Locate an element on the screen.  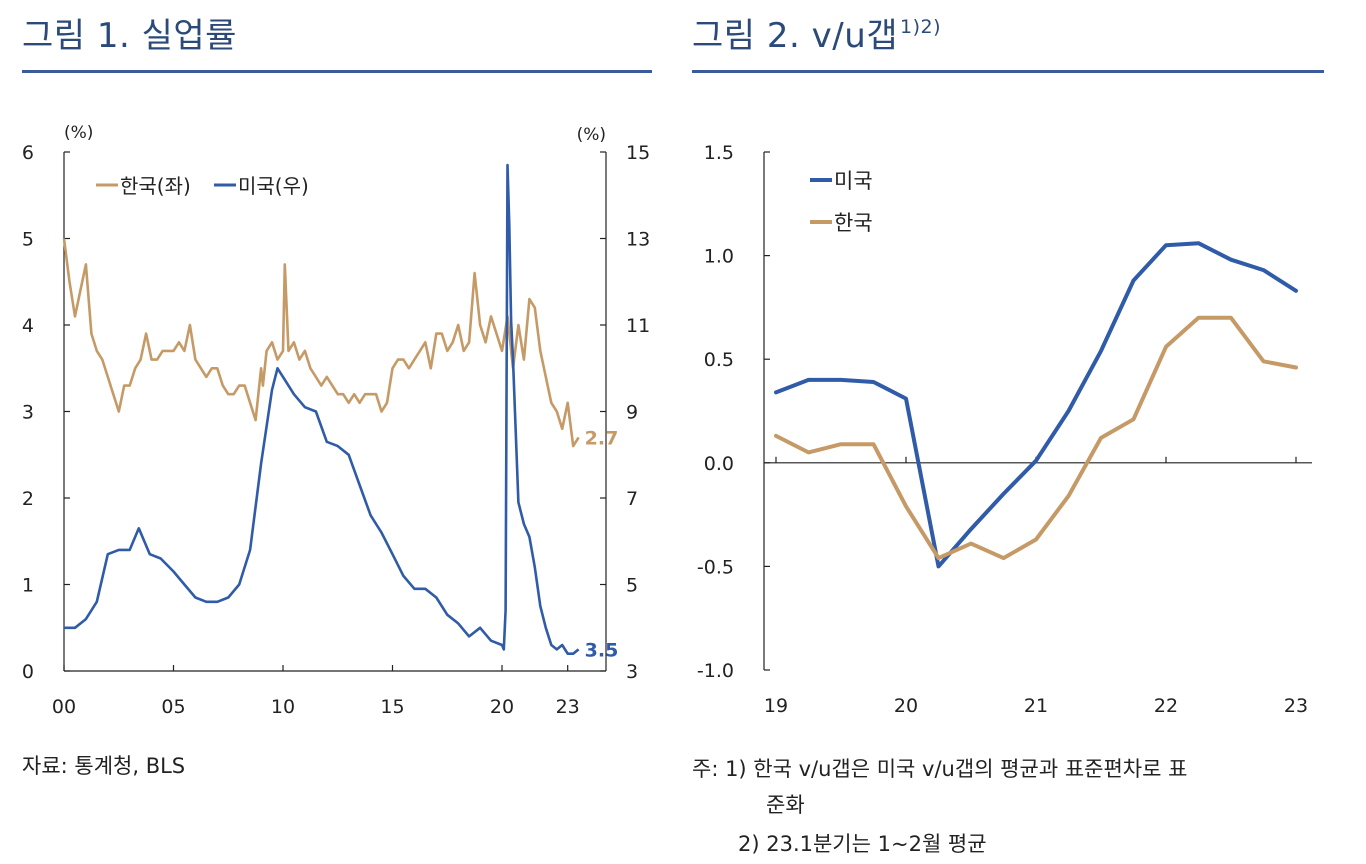
x-axis-tick-label: 00 is located at coordinates (64, 707).